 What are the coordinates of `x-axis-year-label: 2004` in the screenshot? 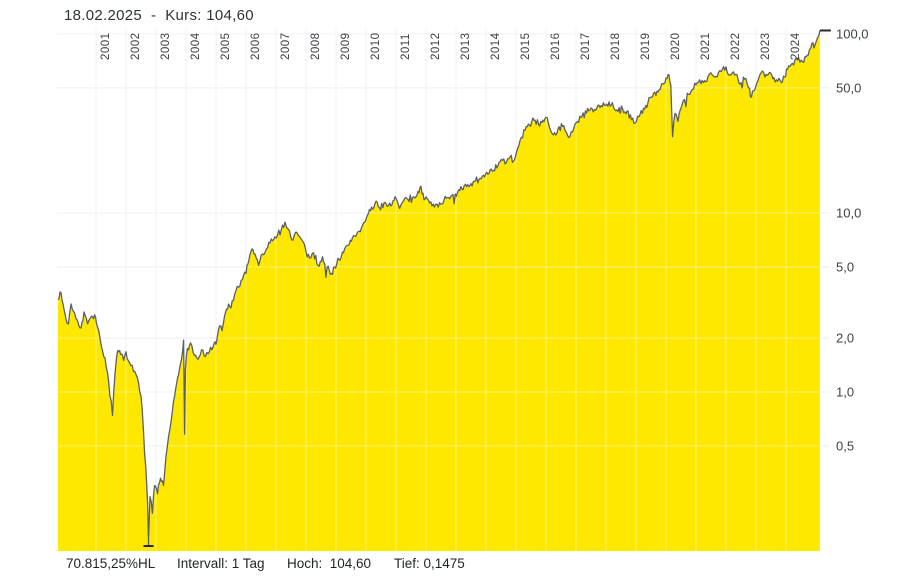 It's located at (196, 46).